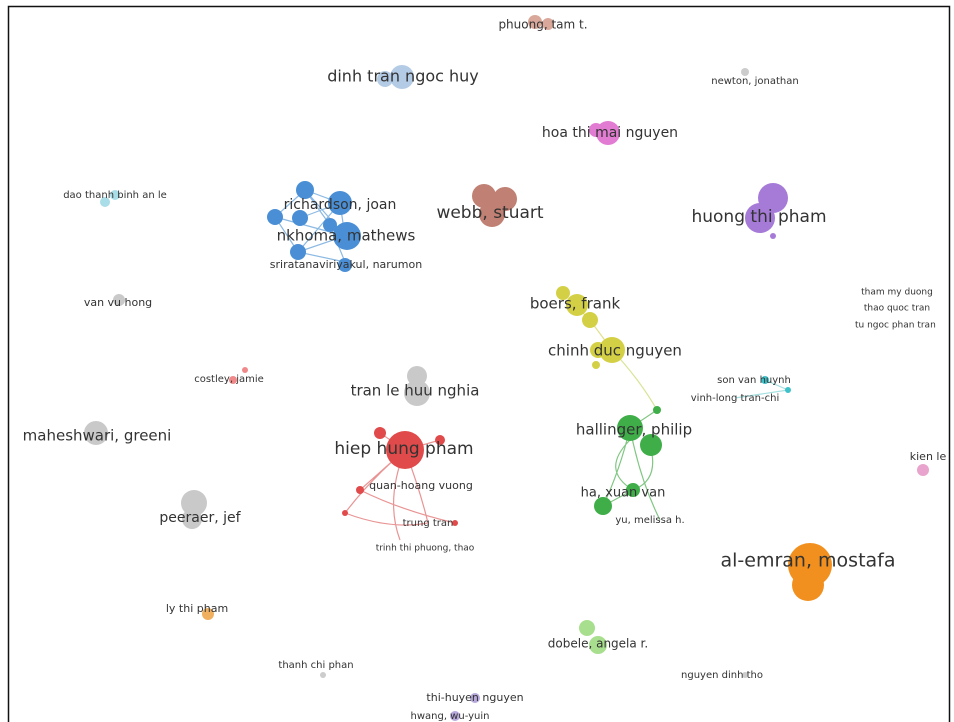  I want to click on node-label: trinh thi phuong, thao, so click(425, 549).